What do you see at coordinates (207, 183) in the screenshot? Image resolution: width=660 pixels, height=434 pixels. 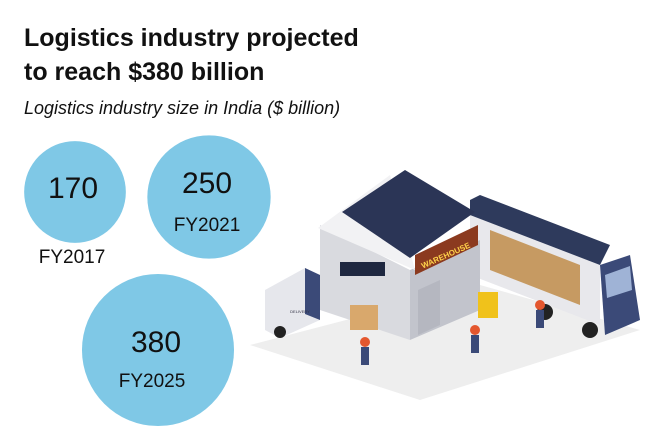 I see `value-label: 250` at bounding box center [207, 183].